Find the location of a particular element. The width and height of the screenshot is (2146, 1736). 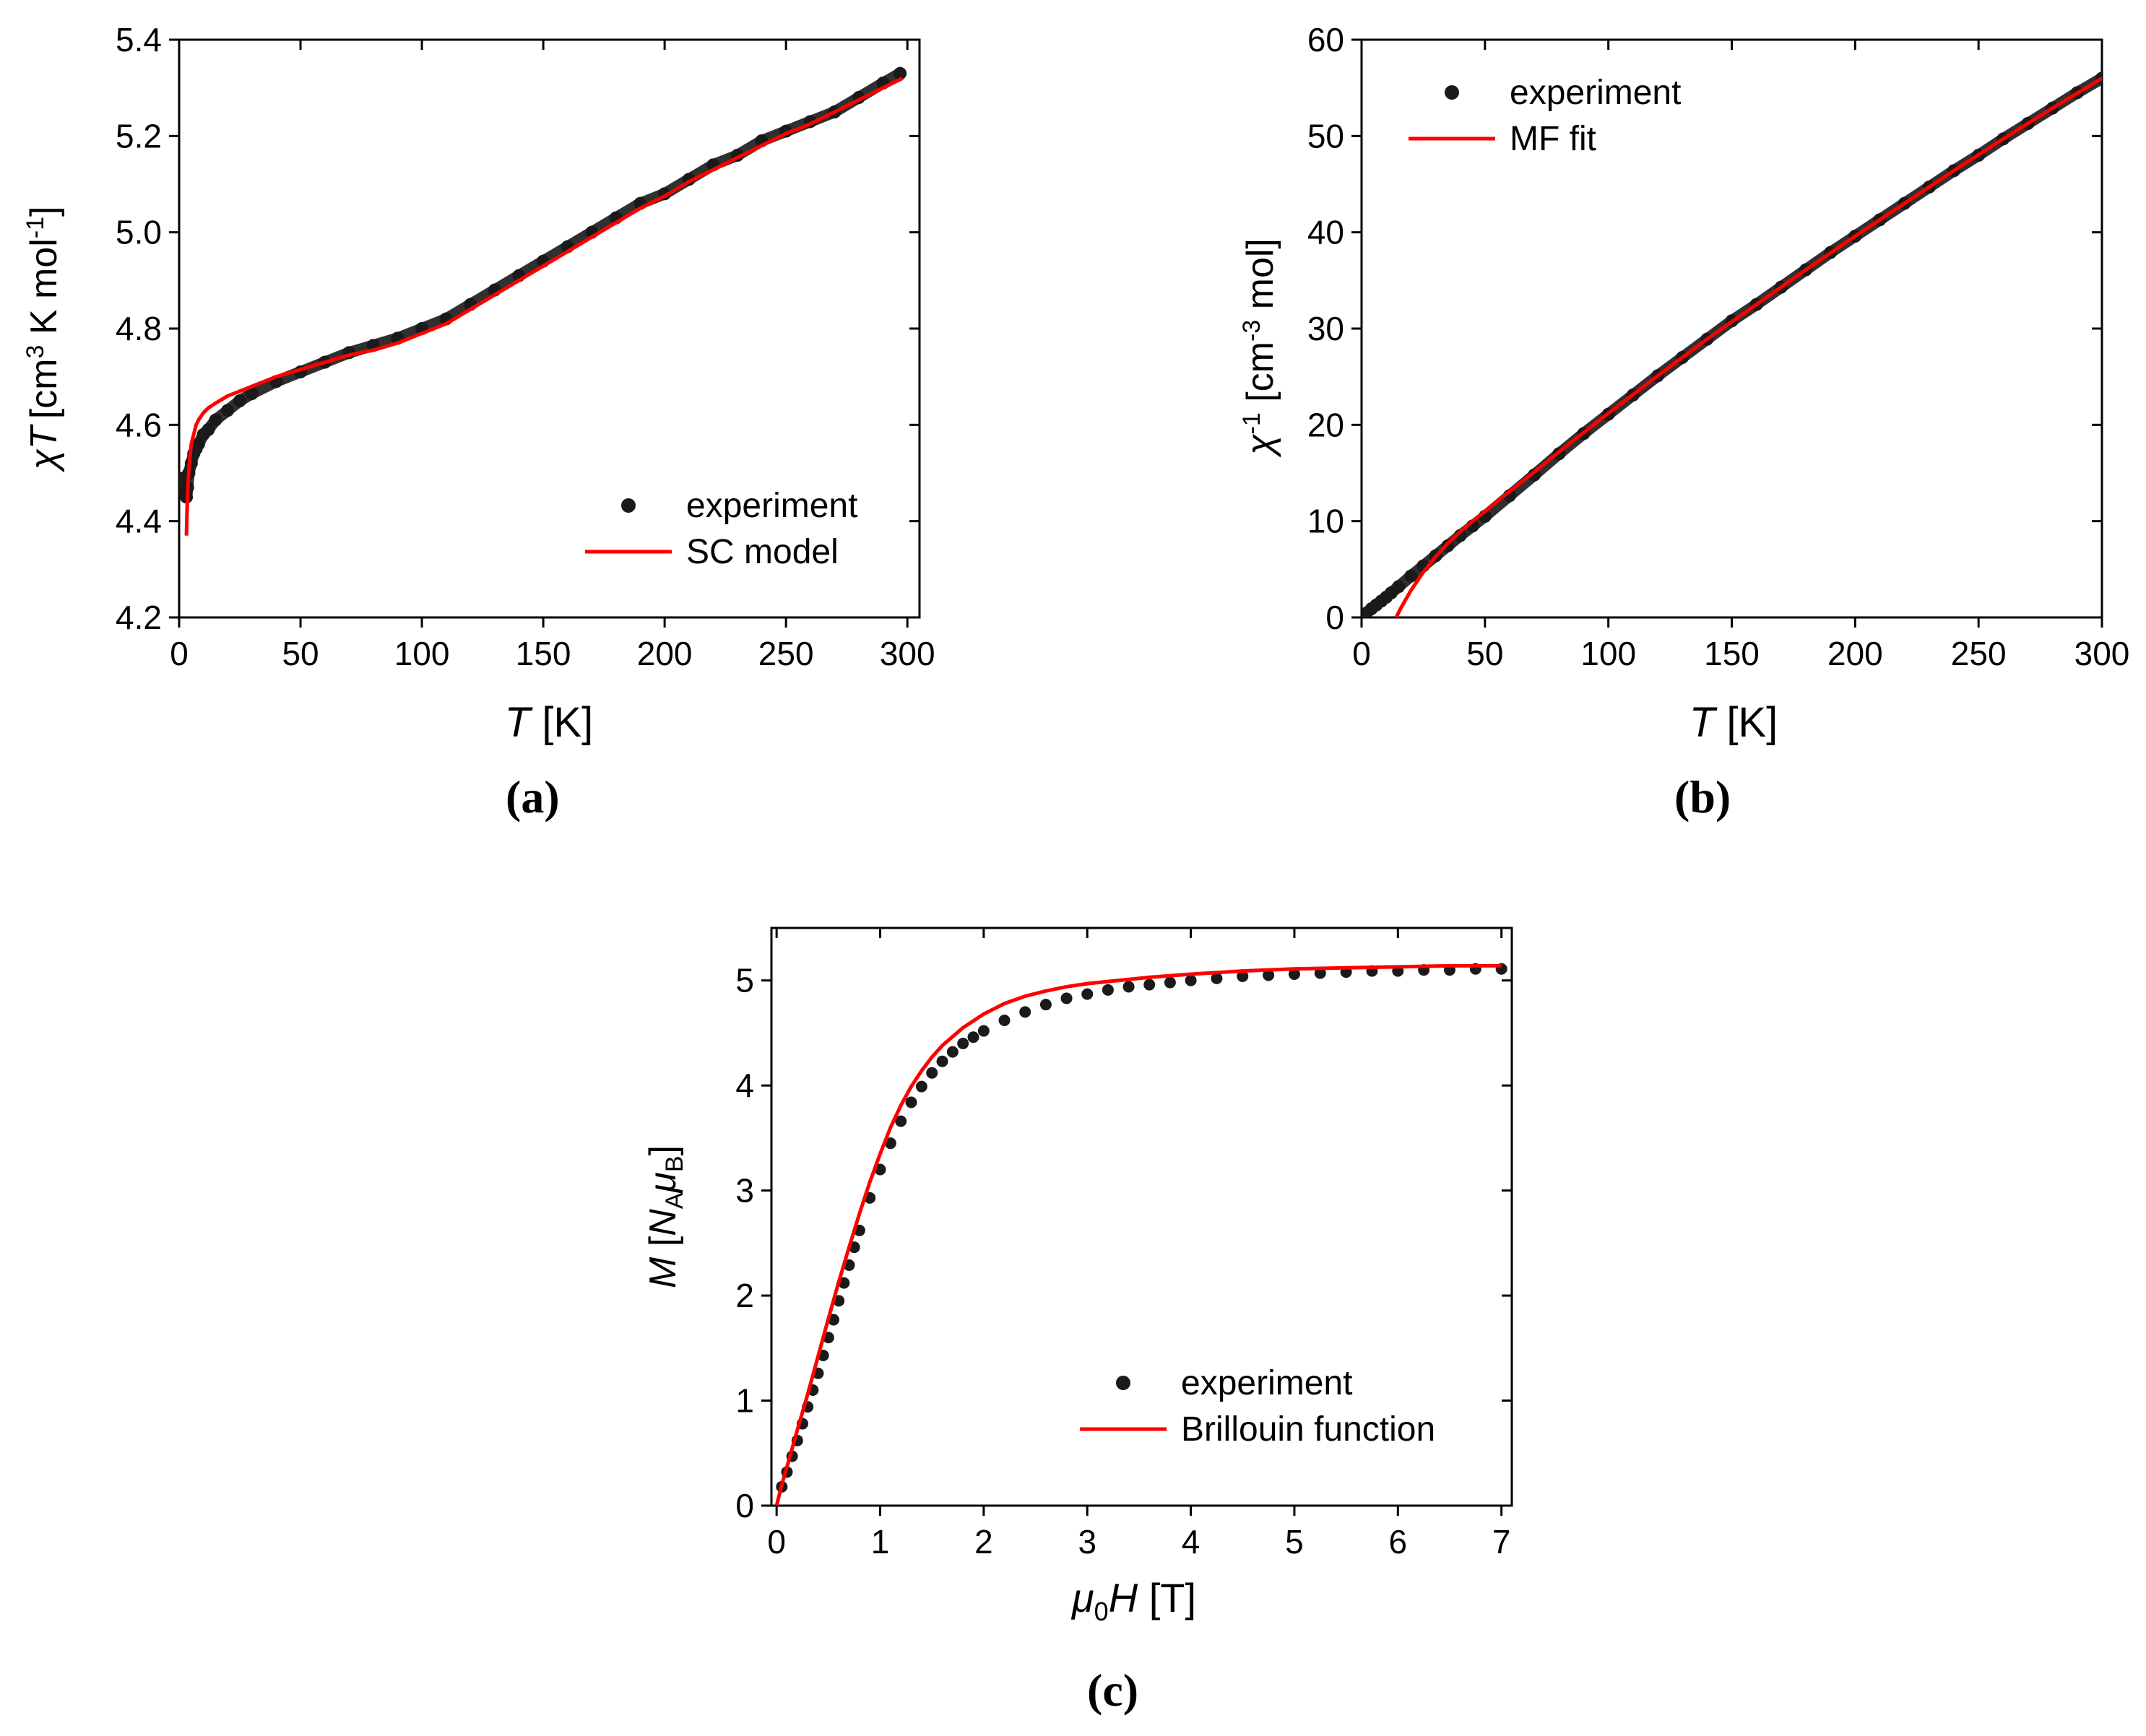

panel-a-fit-line is located at coordinates (544, 306).